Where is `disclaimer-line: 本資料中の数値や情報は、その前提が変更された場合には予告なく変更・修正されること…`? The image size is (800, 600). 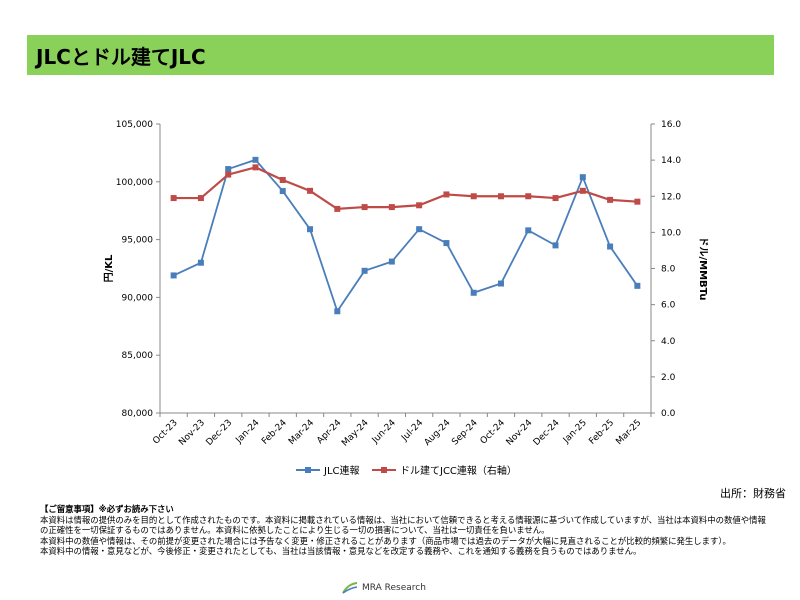
disclaimer-line: 本資料中の数値や情報は、その前提が変更された場合には予告なく変更・修正されること… is located at coordinates (385, 540).